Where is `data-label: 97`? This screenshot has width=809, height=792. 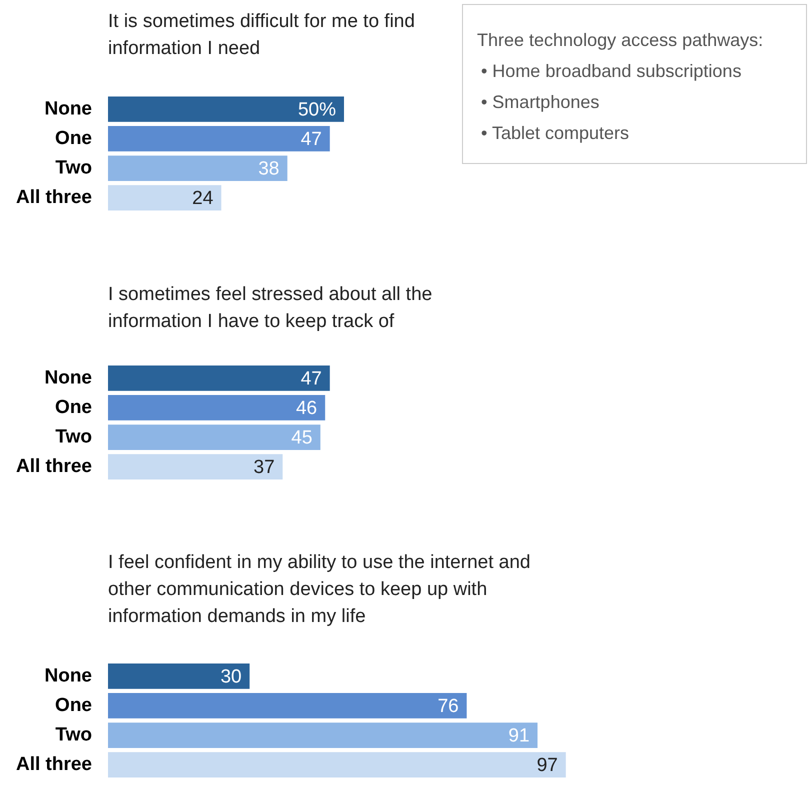
data-label: 97 is located at coordinates (547, 765).